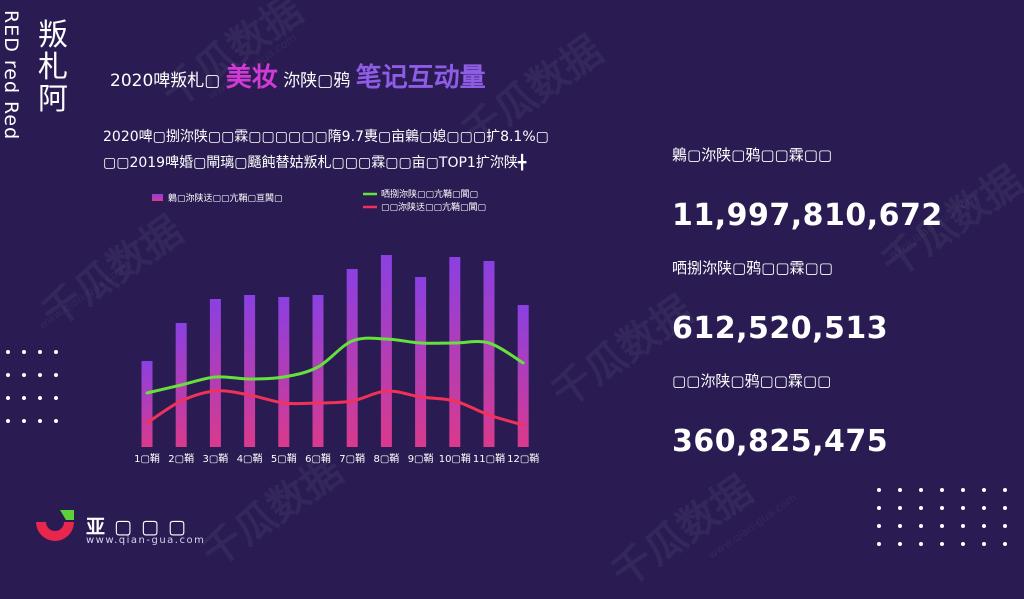  I want to click on chart-bars, so click(335, 351).